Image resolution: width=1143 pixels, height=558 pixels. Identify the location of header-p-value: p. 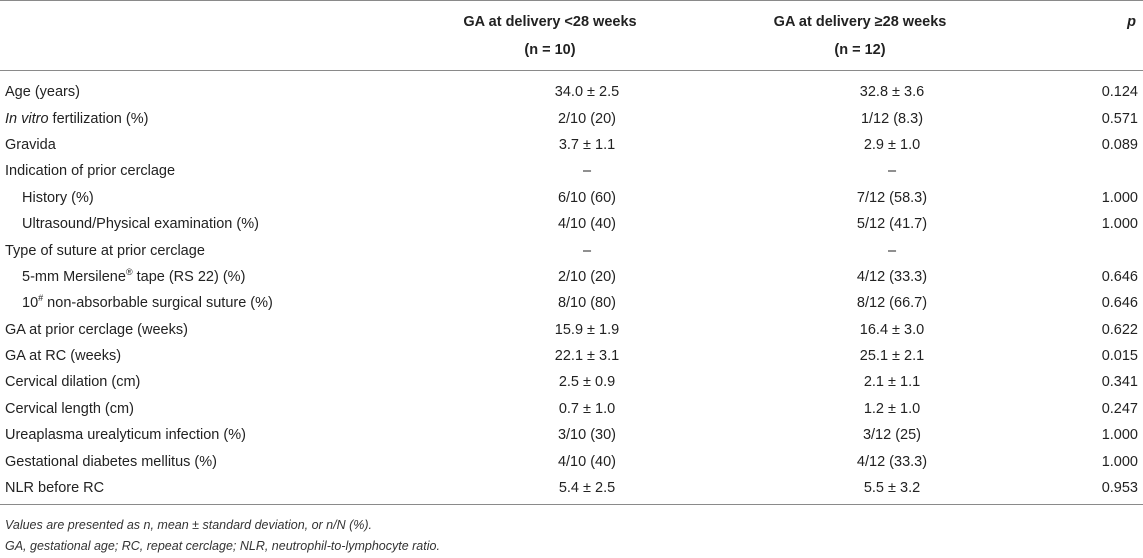
(1131, 22).